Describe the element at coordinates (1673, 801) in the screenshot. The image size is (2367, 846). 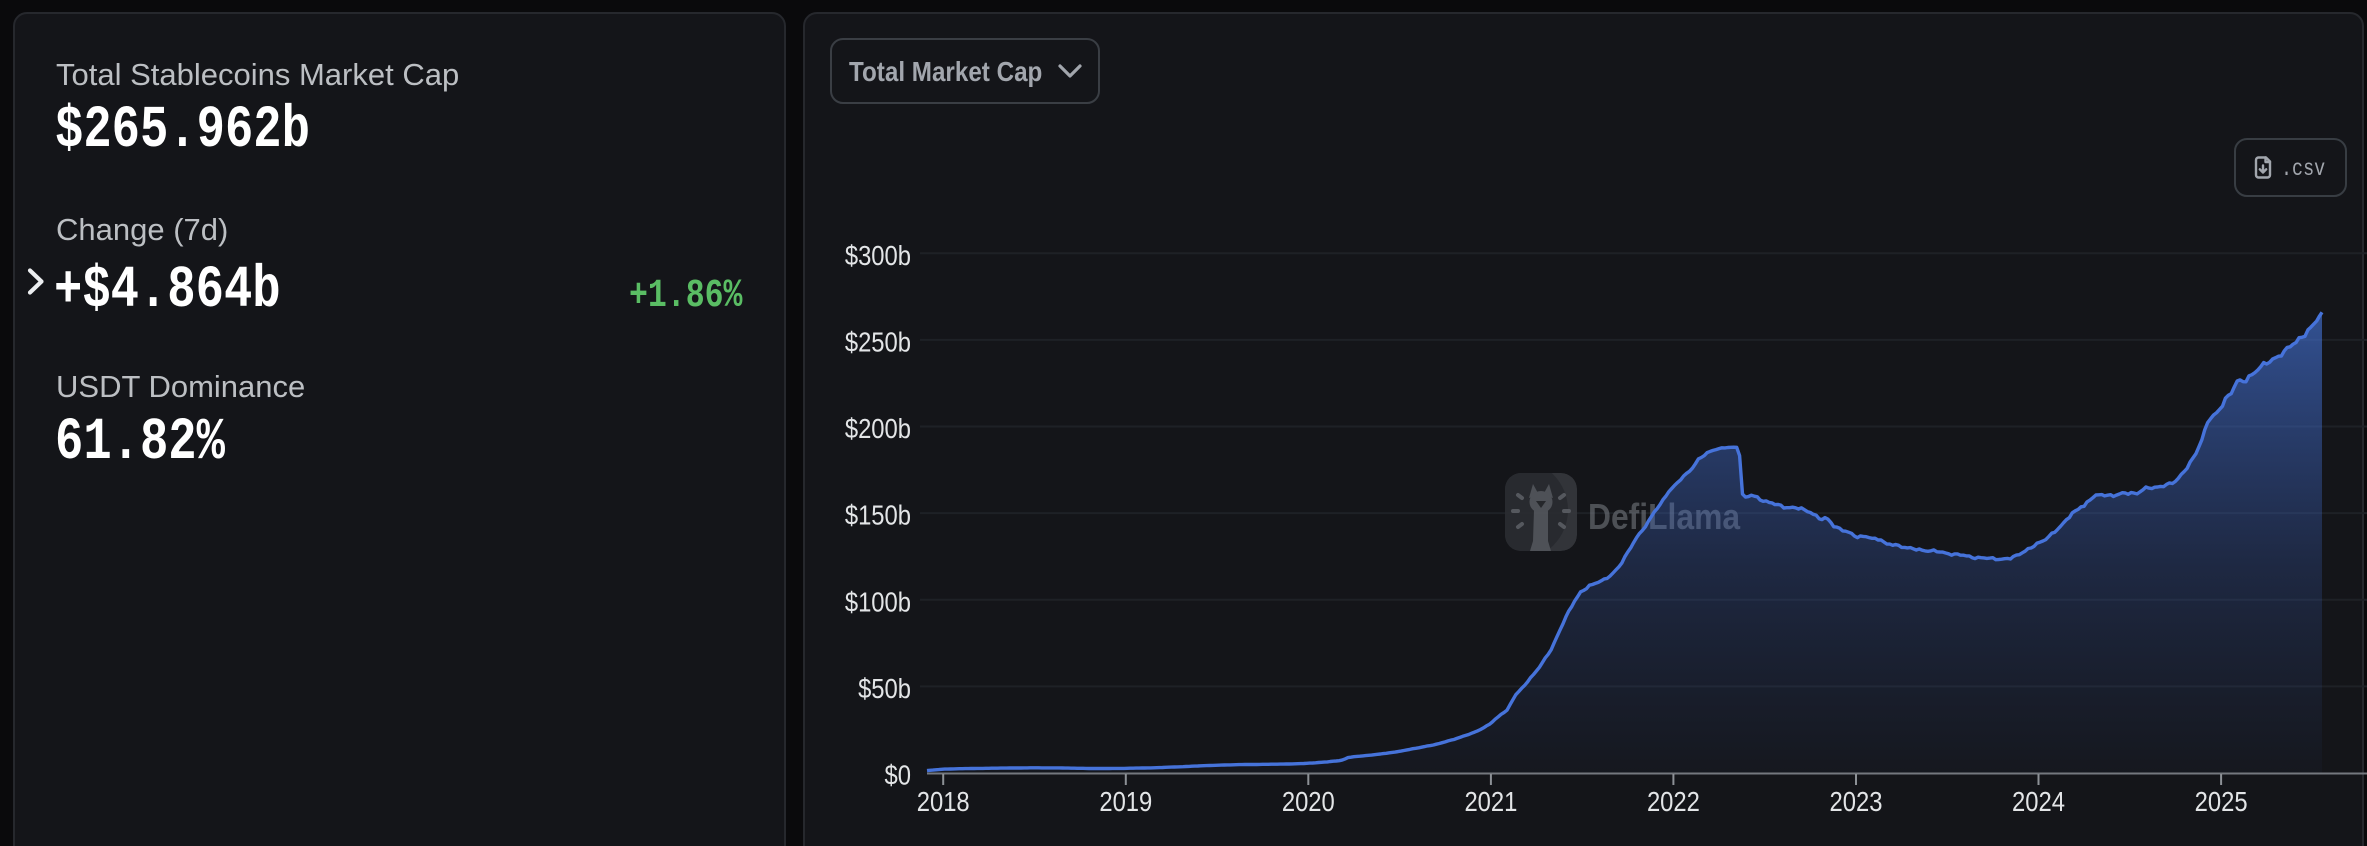
I see `svg-text: 2022` at that location.